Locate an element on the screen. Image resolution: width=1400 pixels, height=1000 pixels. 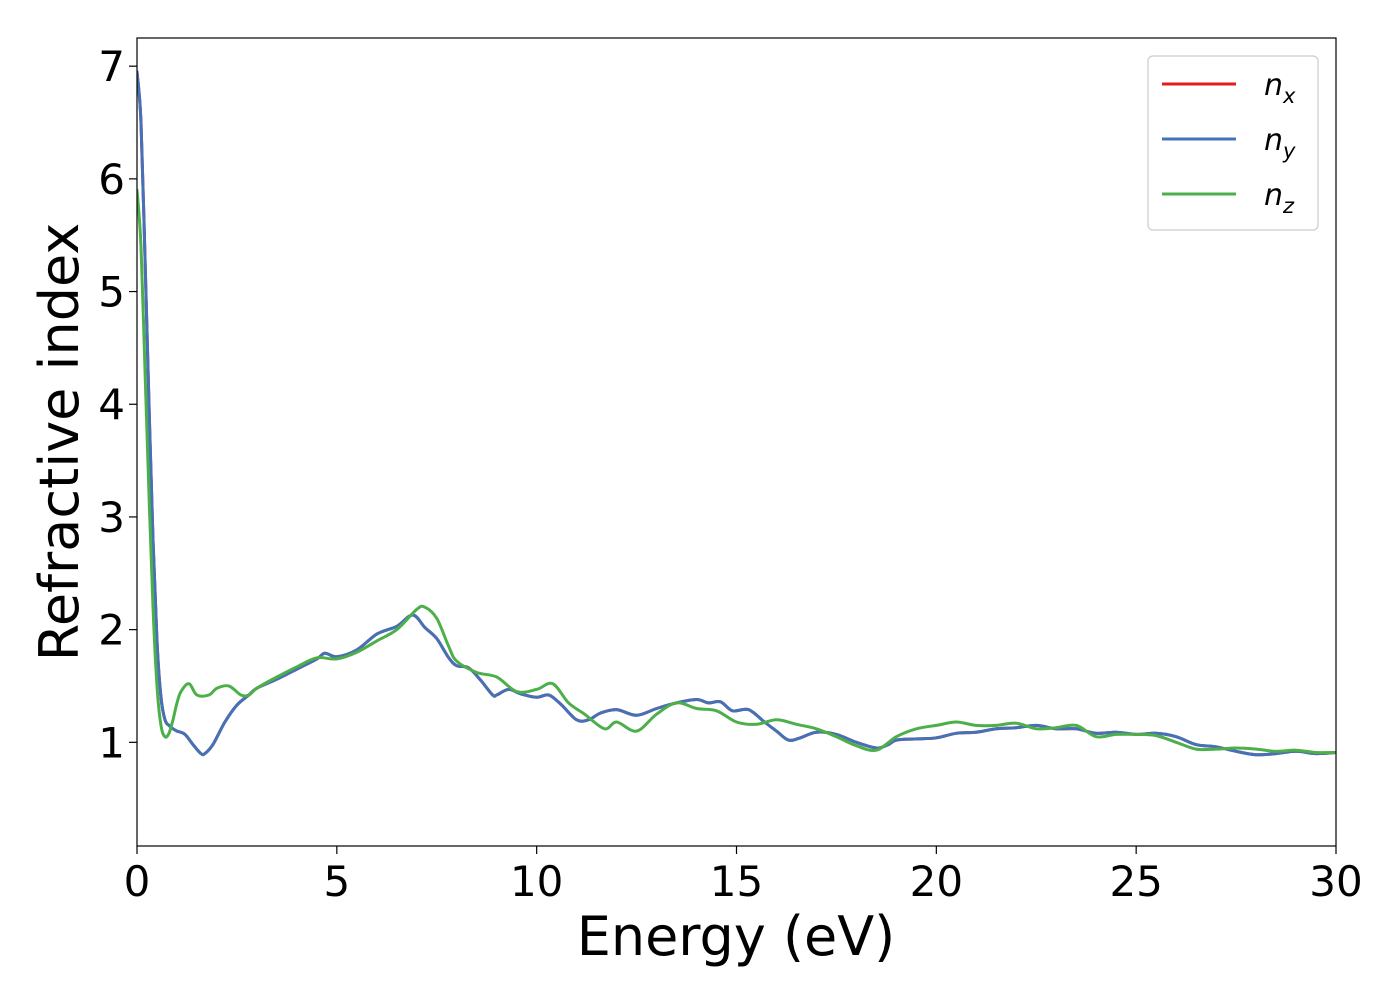
x-tick-label: 0 is located at coordinates (137, 881).